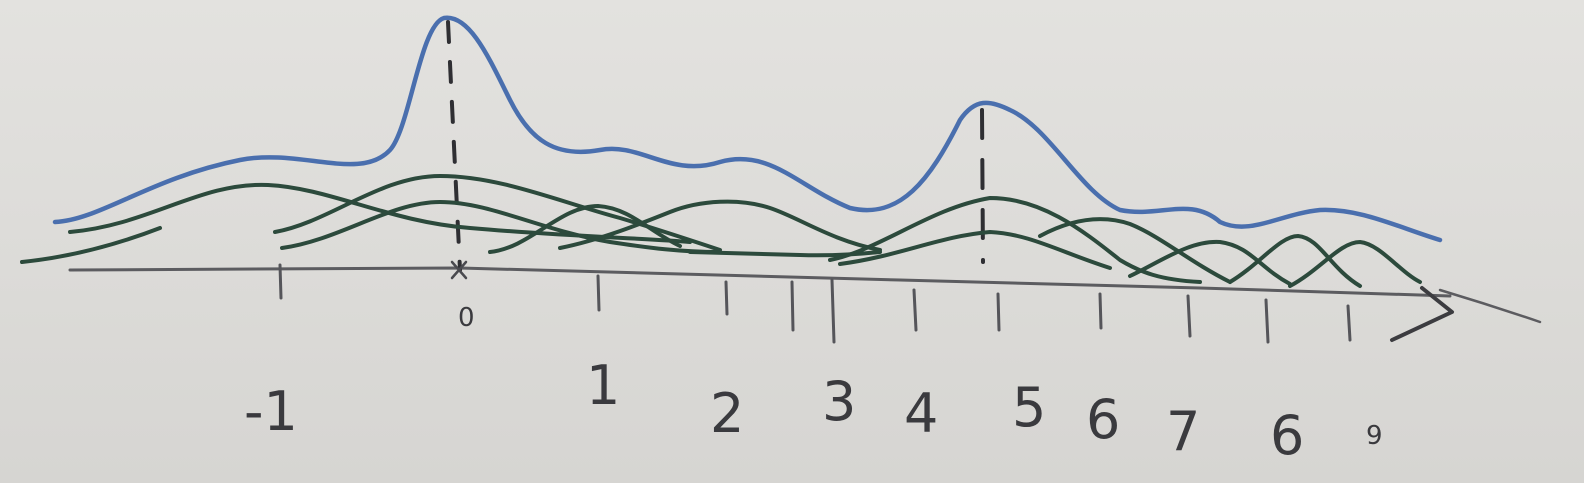 This screenshot has width=1584, height=483. What do you see at coordinates (280, 281) in the screenshot?
I see `tick-m1` at bounding box center [280, 281].